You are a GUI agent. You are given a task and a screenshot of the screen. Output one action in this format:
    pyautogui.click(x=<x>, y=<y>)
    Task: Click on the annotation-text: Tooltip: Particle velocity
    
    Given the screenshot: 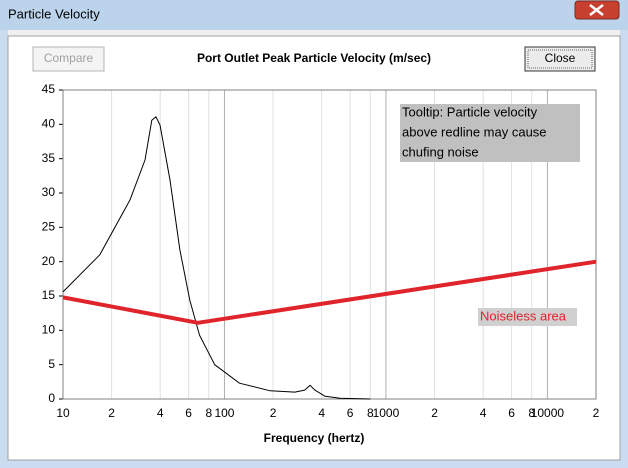 What is the action you would take?
    pyautogui.click(x=470, y=111)
    